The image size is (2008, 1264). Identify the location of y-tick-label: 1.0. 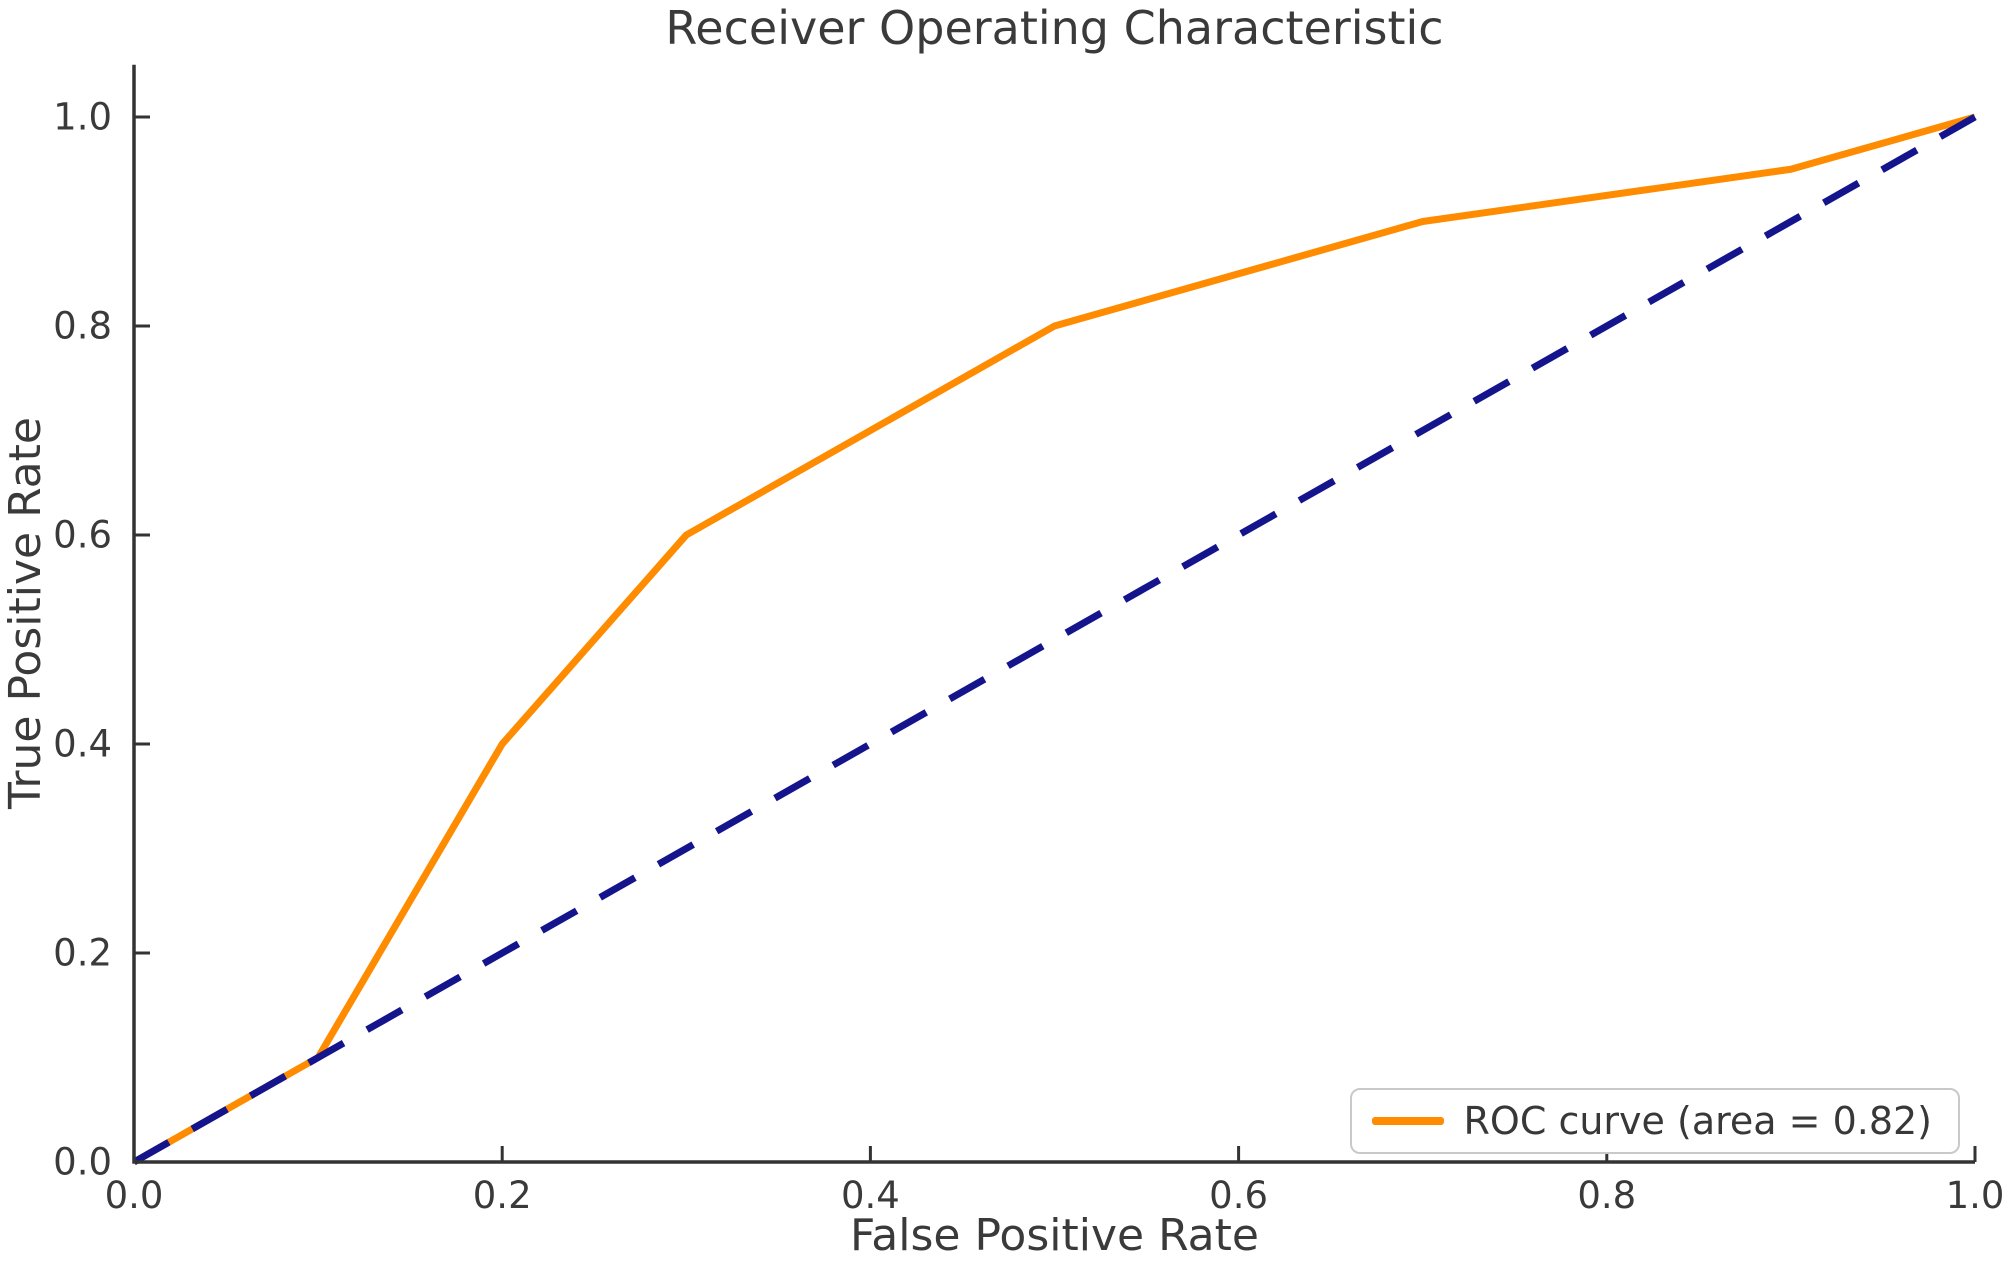
(82, 117).